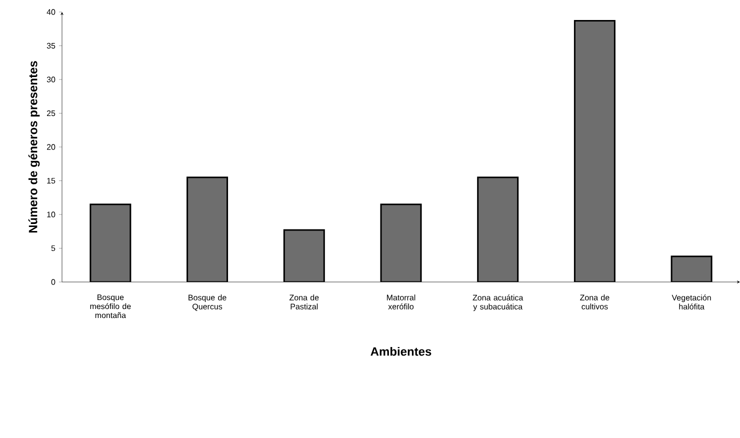  I want to click on x-tick-label: Matorral xerófilo, so click(401, 302).